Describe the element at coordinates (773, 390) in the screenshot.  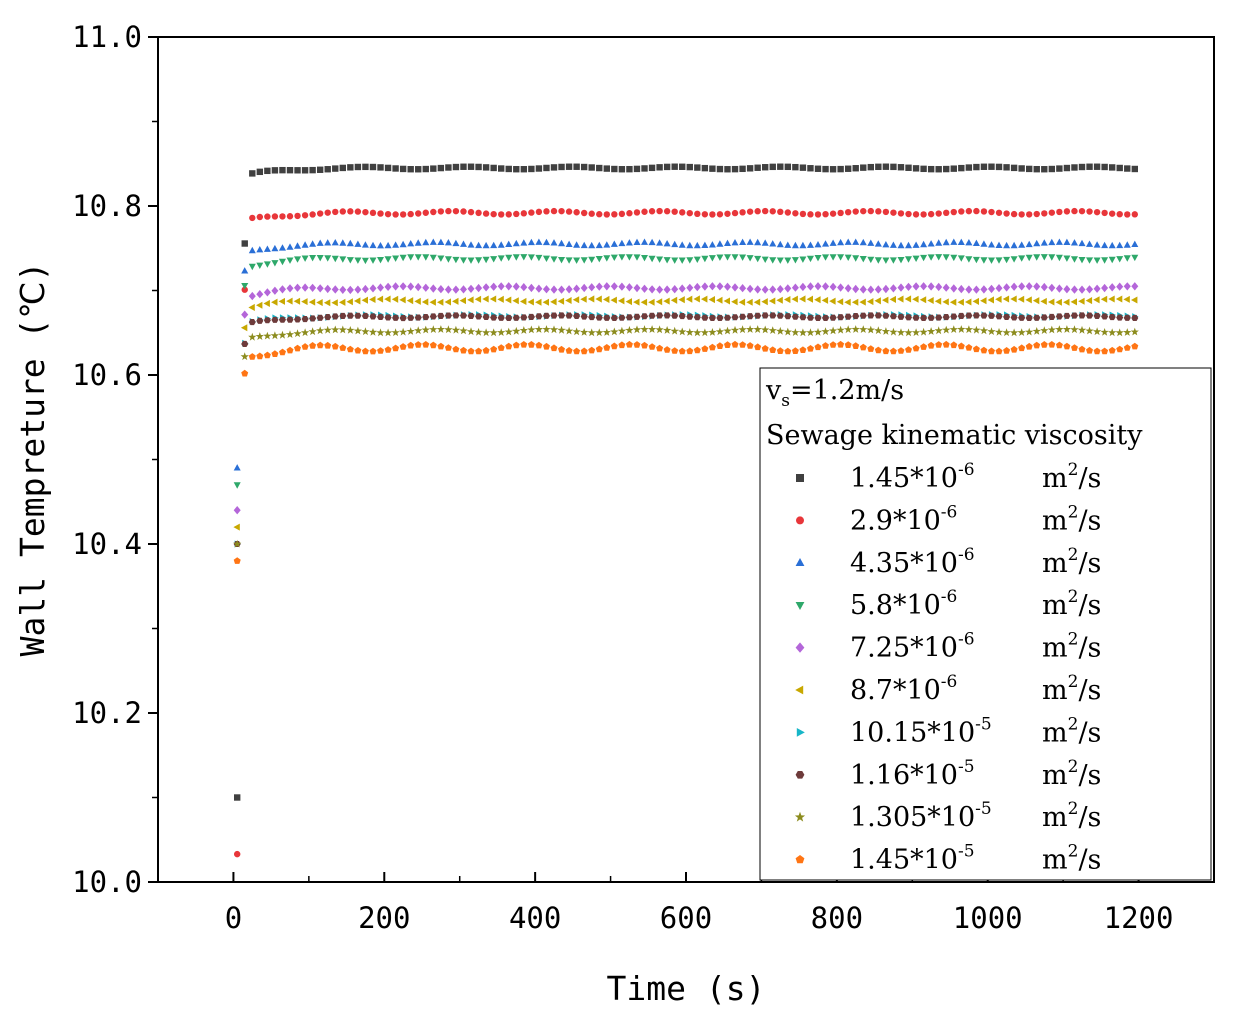
I see `legend-condition-label: v` at that location.